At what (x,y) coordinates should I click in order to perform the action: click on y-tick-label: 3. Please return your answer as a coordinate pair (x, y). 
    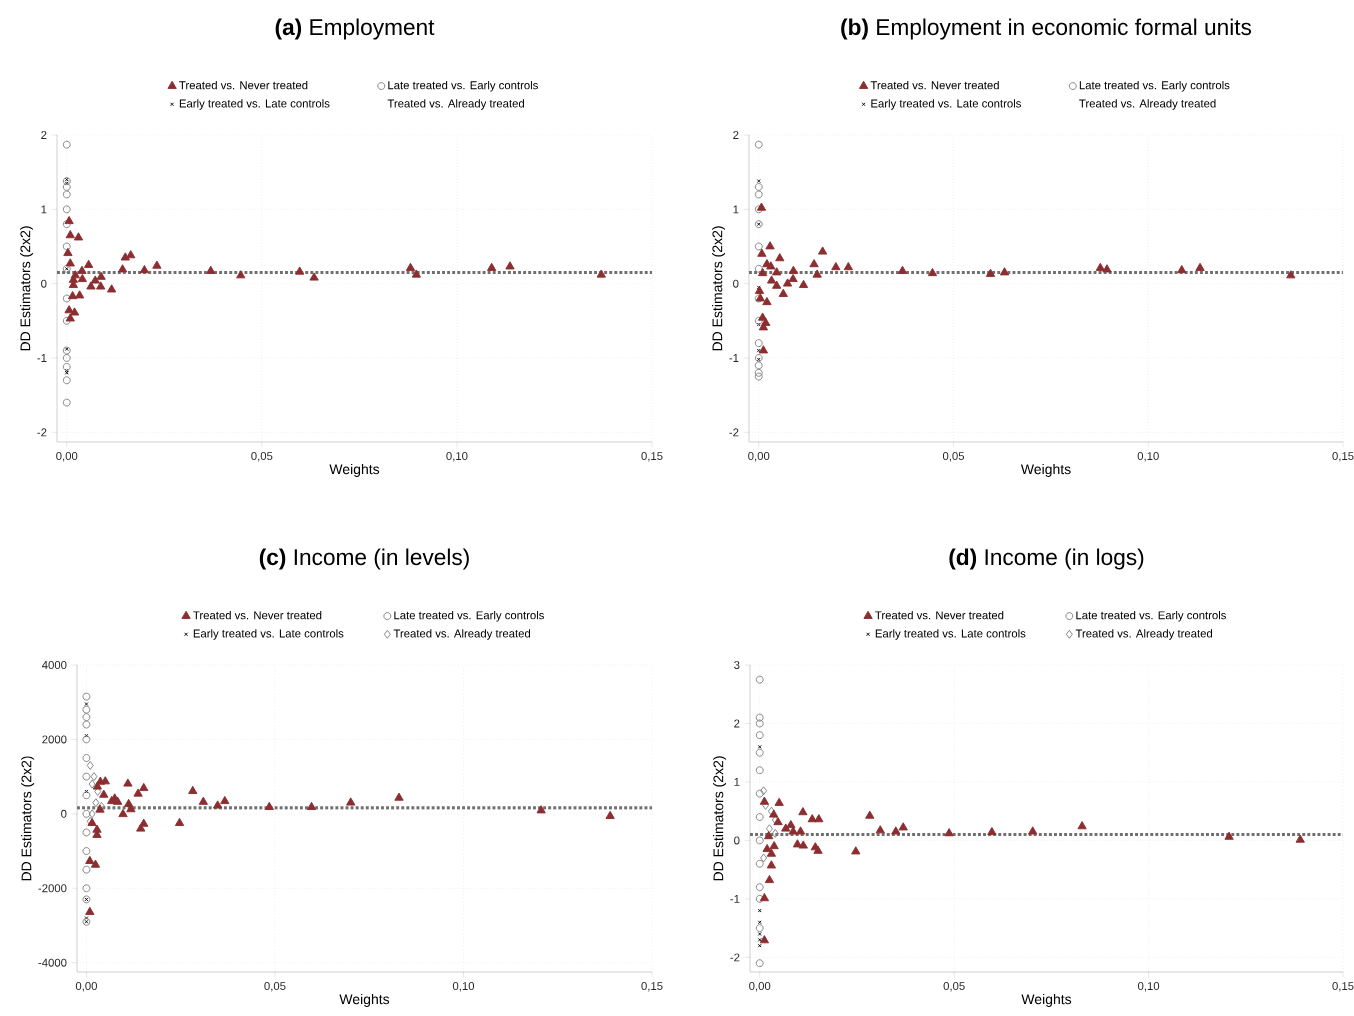
    Looking at the image, I should click on (737, 664).